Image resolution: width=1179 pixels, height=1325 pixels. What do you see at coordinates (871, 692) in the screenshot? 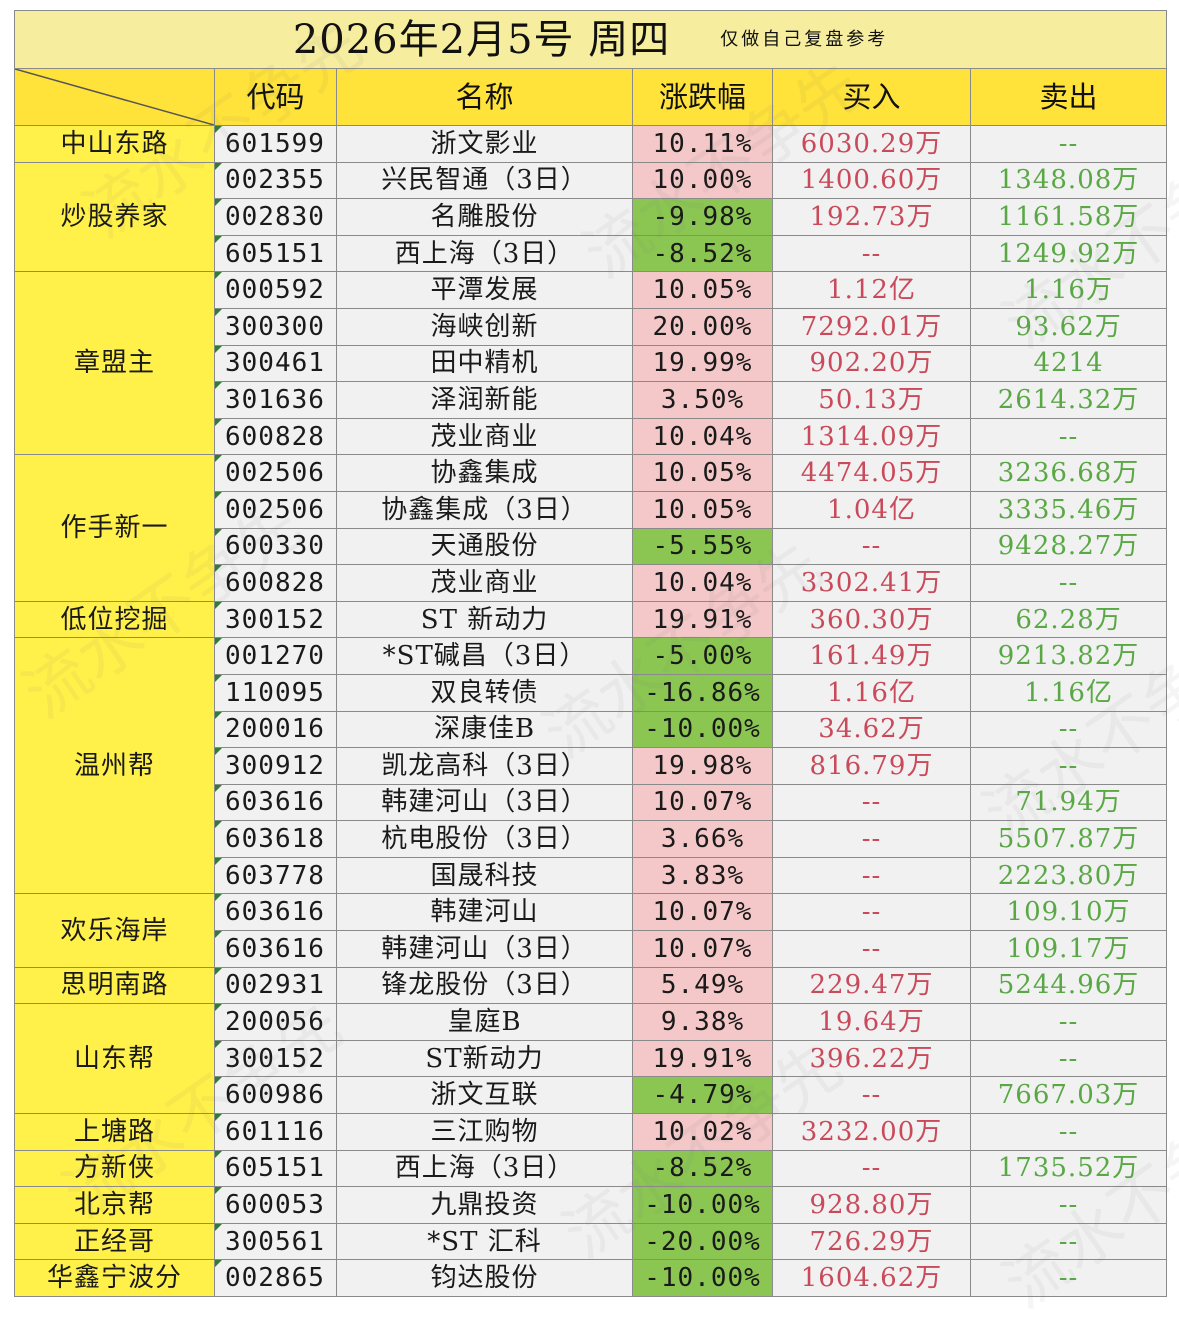
I see `buy-amount-cell: 1.16亿` at bounding box center [871, 692].